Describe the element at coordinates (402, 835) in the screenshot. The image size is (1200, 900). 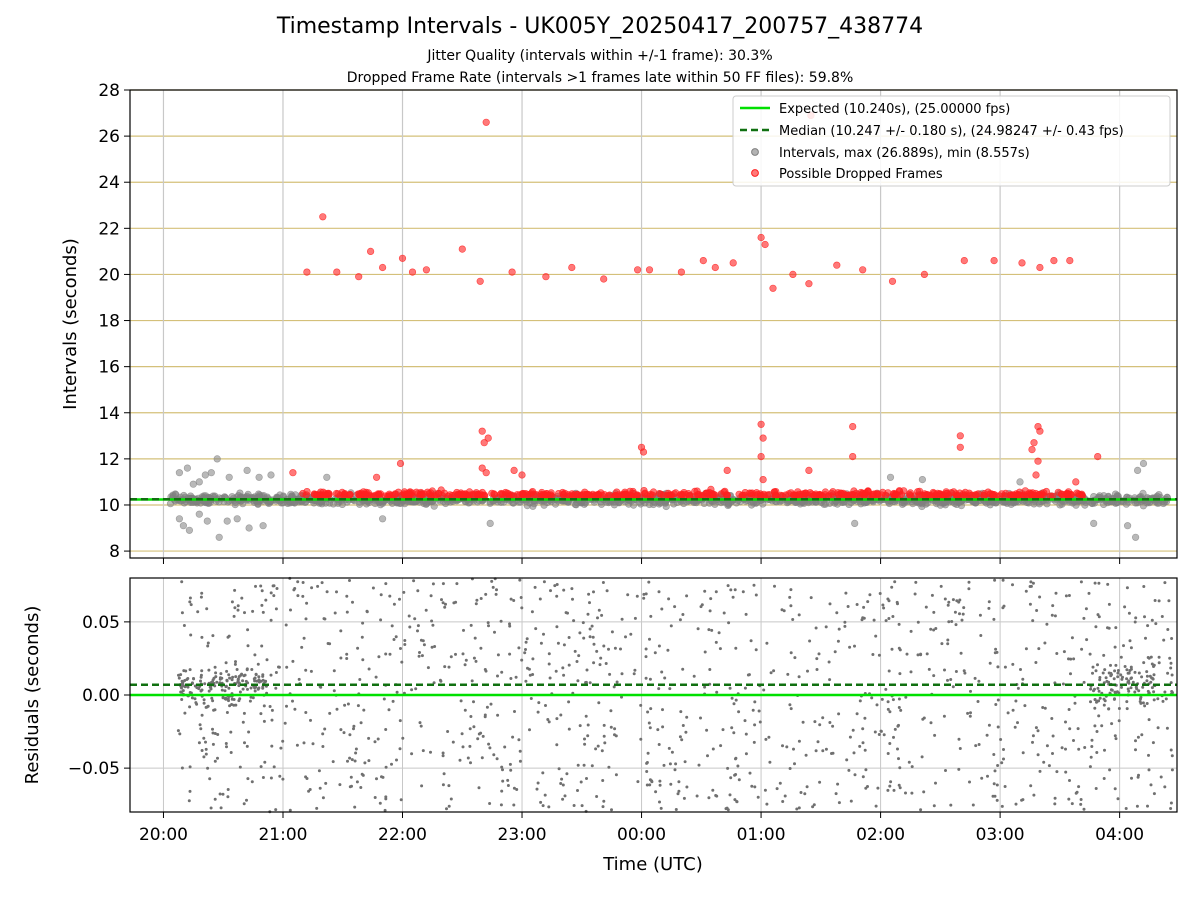
I see `x-tick-label: 22:00` at that location.